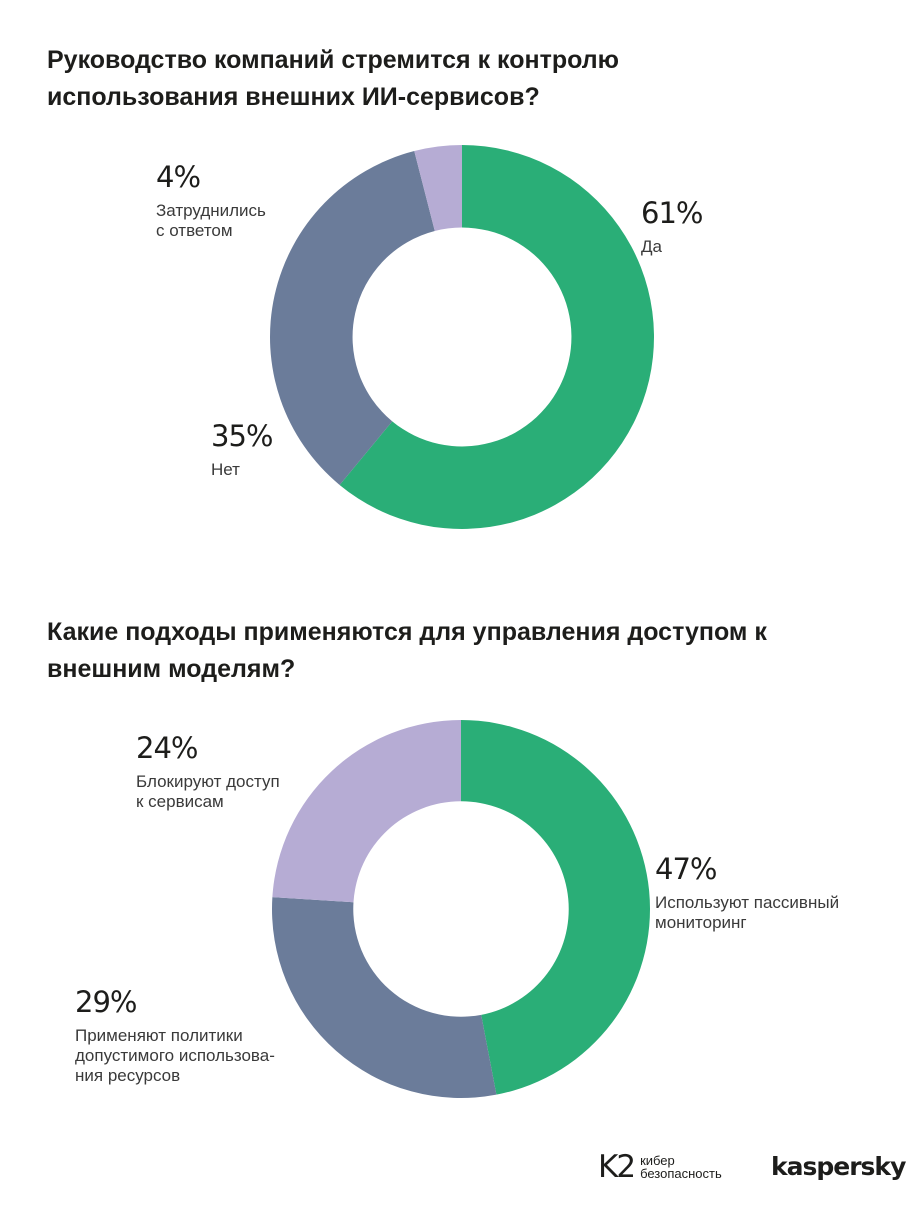 The height and width of the screenshot is (1206, 924). I want to click on slice-policies, so click(384, 997).